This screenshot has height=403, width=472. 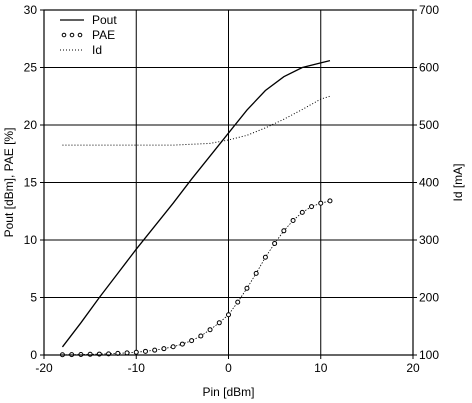 I want to click on x-tick-label: 10, so click(x=321, y=368).